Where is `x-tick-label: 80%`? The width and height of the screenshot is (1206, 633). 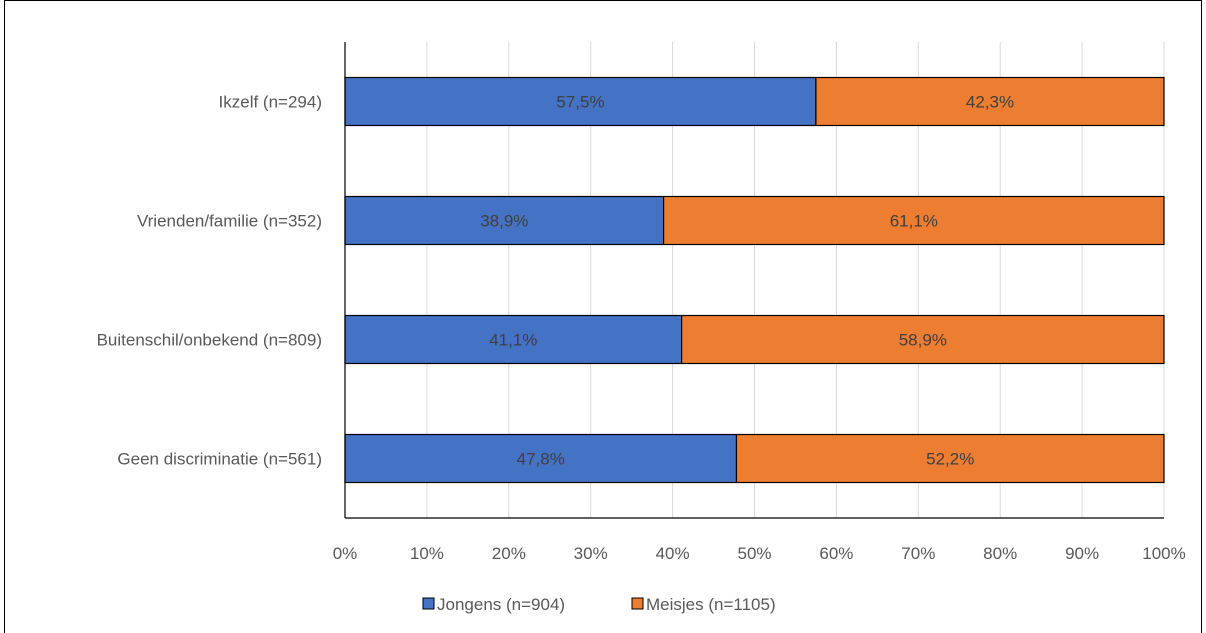
x-tick-label: 80% is located at coordinates (1000, 553).